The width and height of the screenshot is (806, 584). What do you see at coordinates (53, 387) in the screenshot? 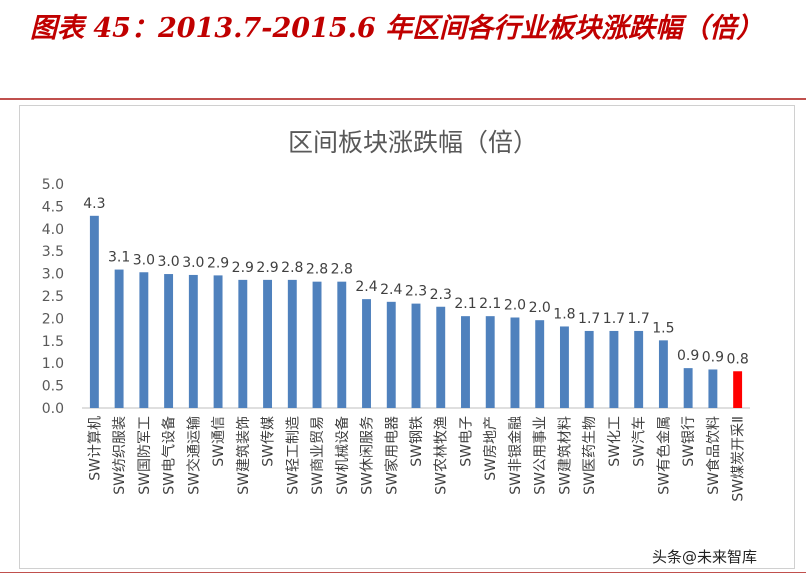
I see `y-tick-label: 0.5` at bounding box center [53, 387].